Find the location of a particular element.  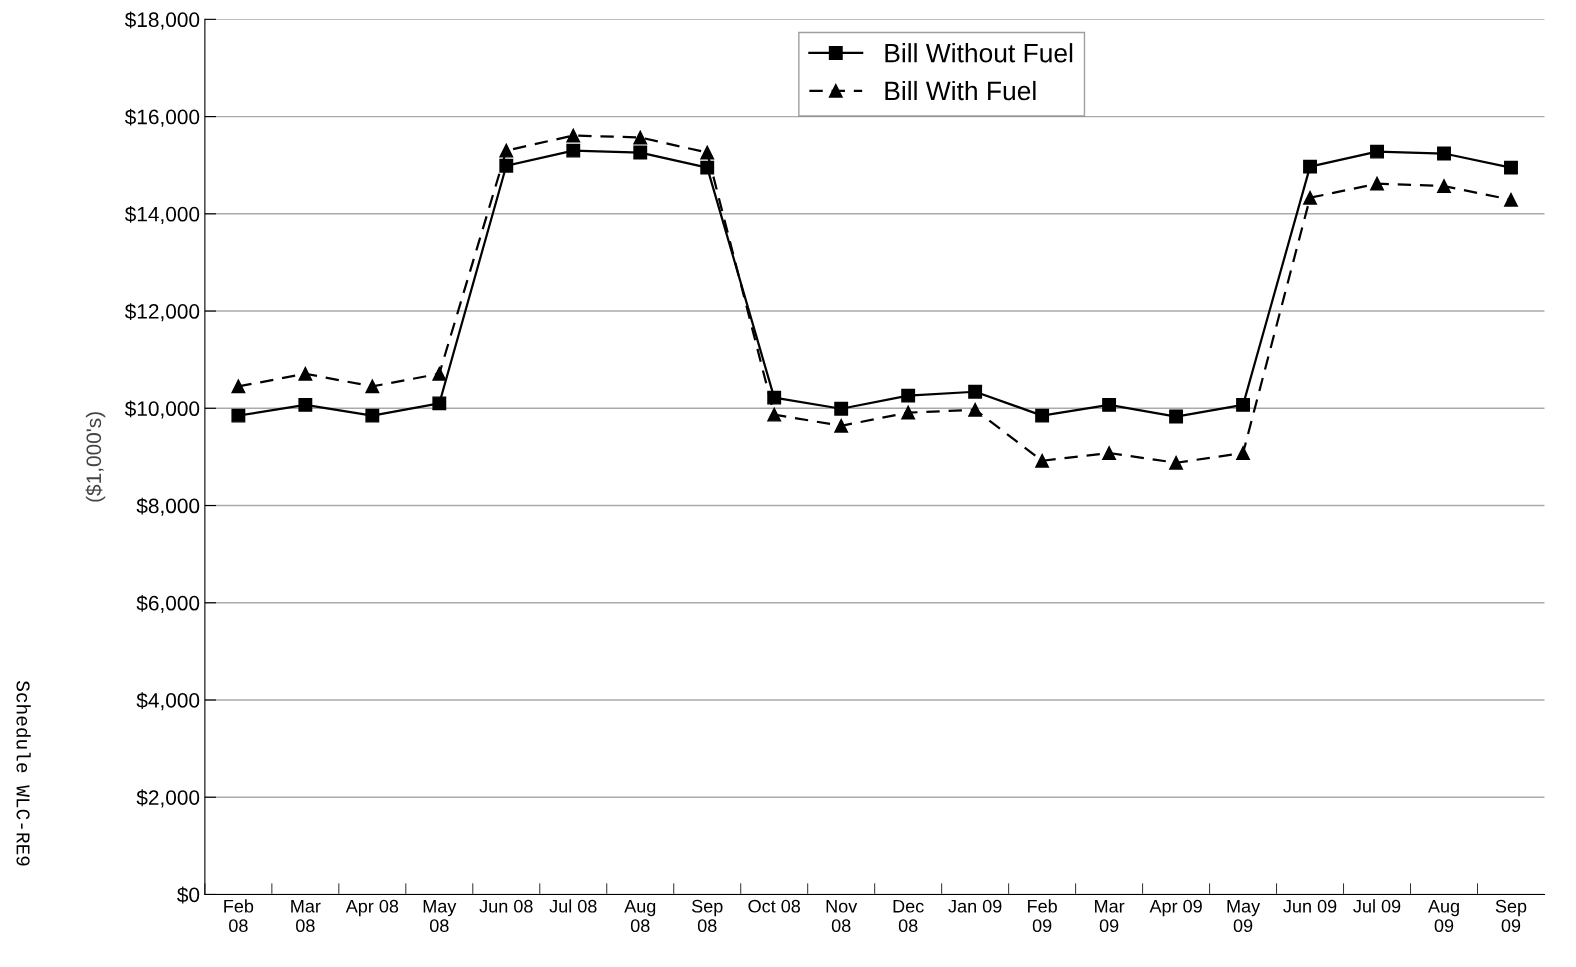

y-axis-title: ($1,000's) is located at coordinates (95, 457).